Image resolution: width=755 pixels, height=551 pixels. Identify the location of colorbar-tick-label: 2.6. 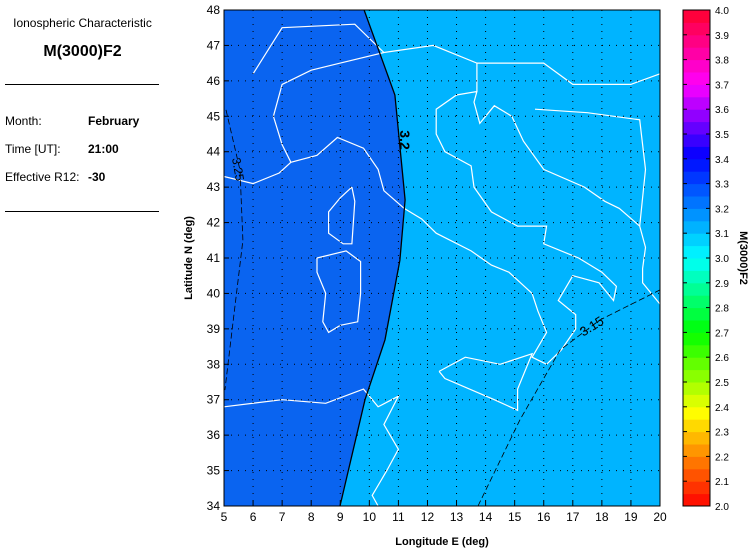
(722, 358).